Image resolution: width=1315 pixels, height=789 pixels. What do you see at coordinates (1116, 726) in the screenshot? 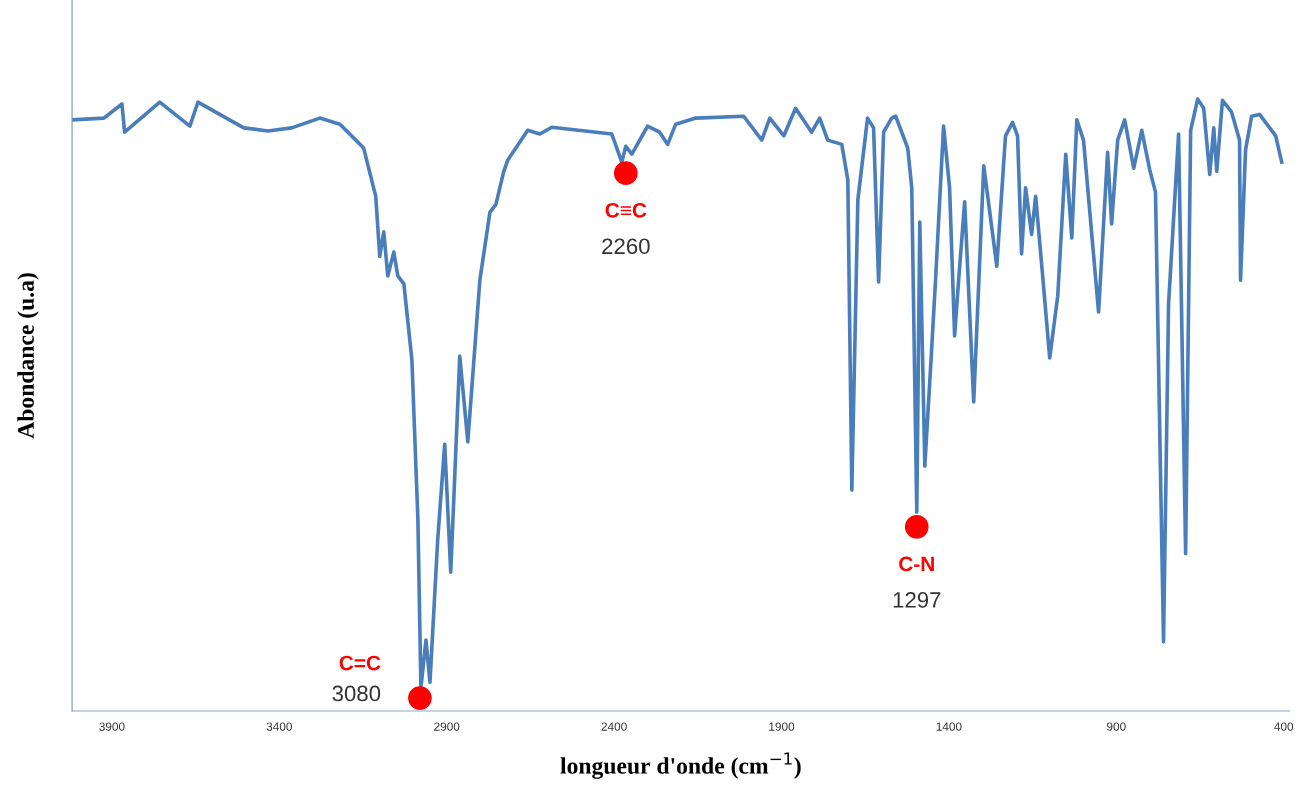
I see `x-tick-label: 900` at bounding box center [1116, 726].